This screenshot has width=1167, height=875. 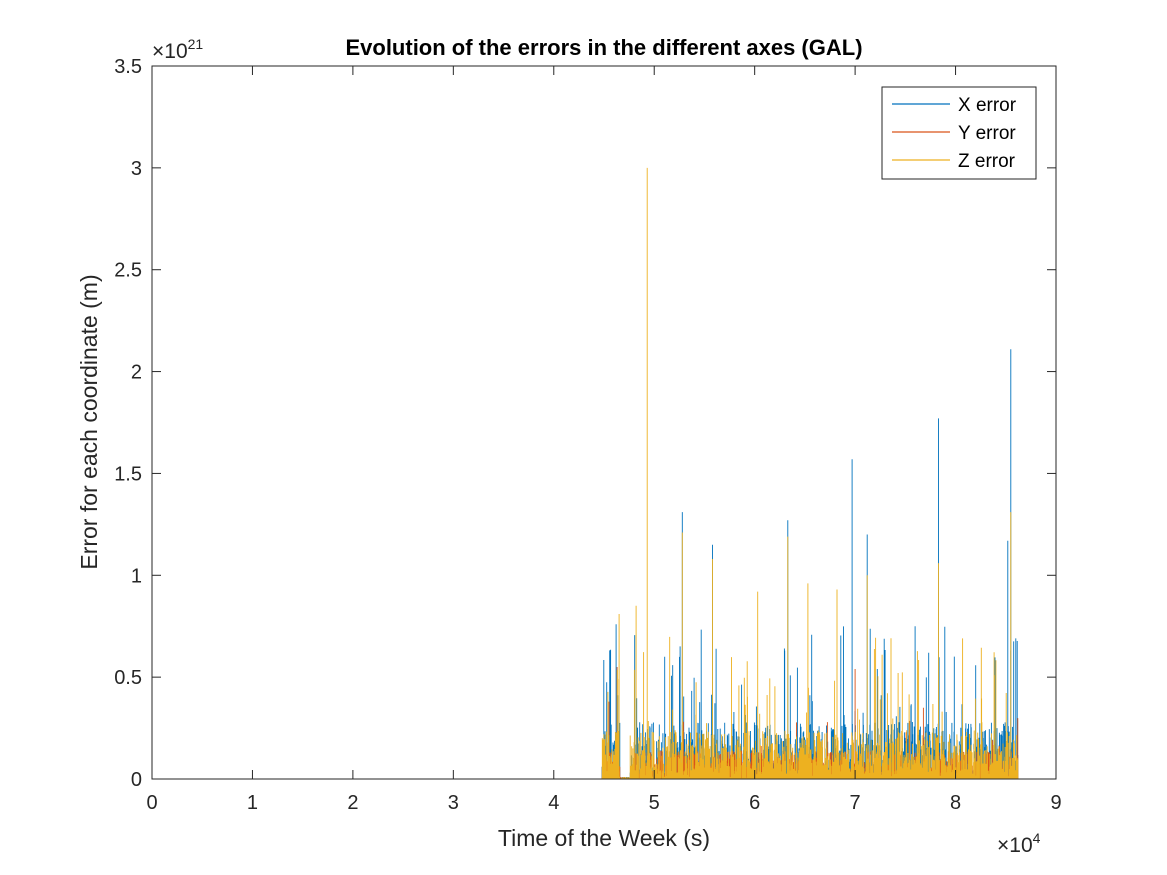 What do you see at coordinates (553, 803) in the screenshot?
I see `x-tick-label: 4` at bounding box center [553, 803].